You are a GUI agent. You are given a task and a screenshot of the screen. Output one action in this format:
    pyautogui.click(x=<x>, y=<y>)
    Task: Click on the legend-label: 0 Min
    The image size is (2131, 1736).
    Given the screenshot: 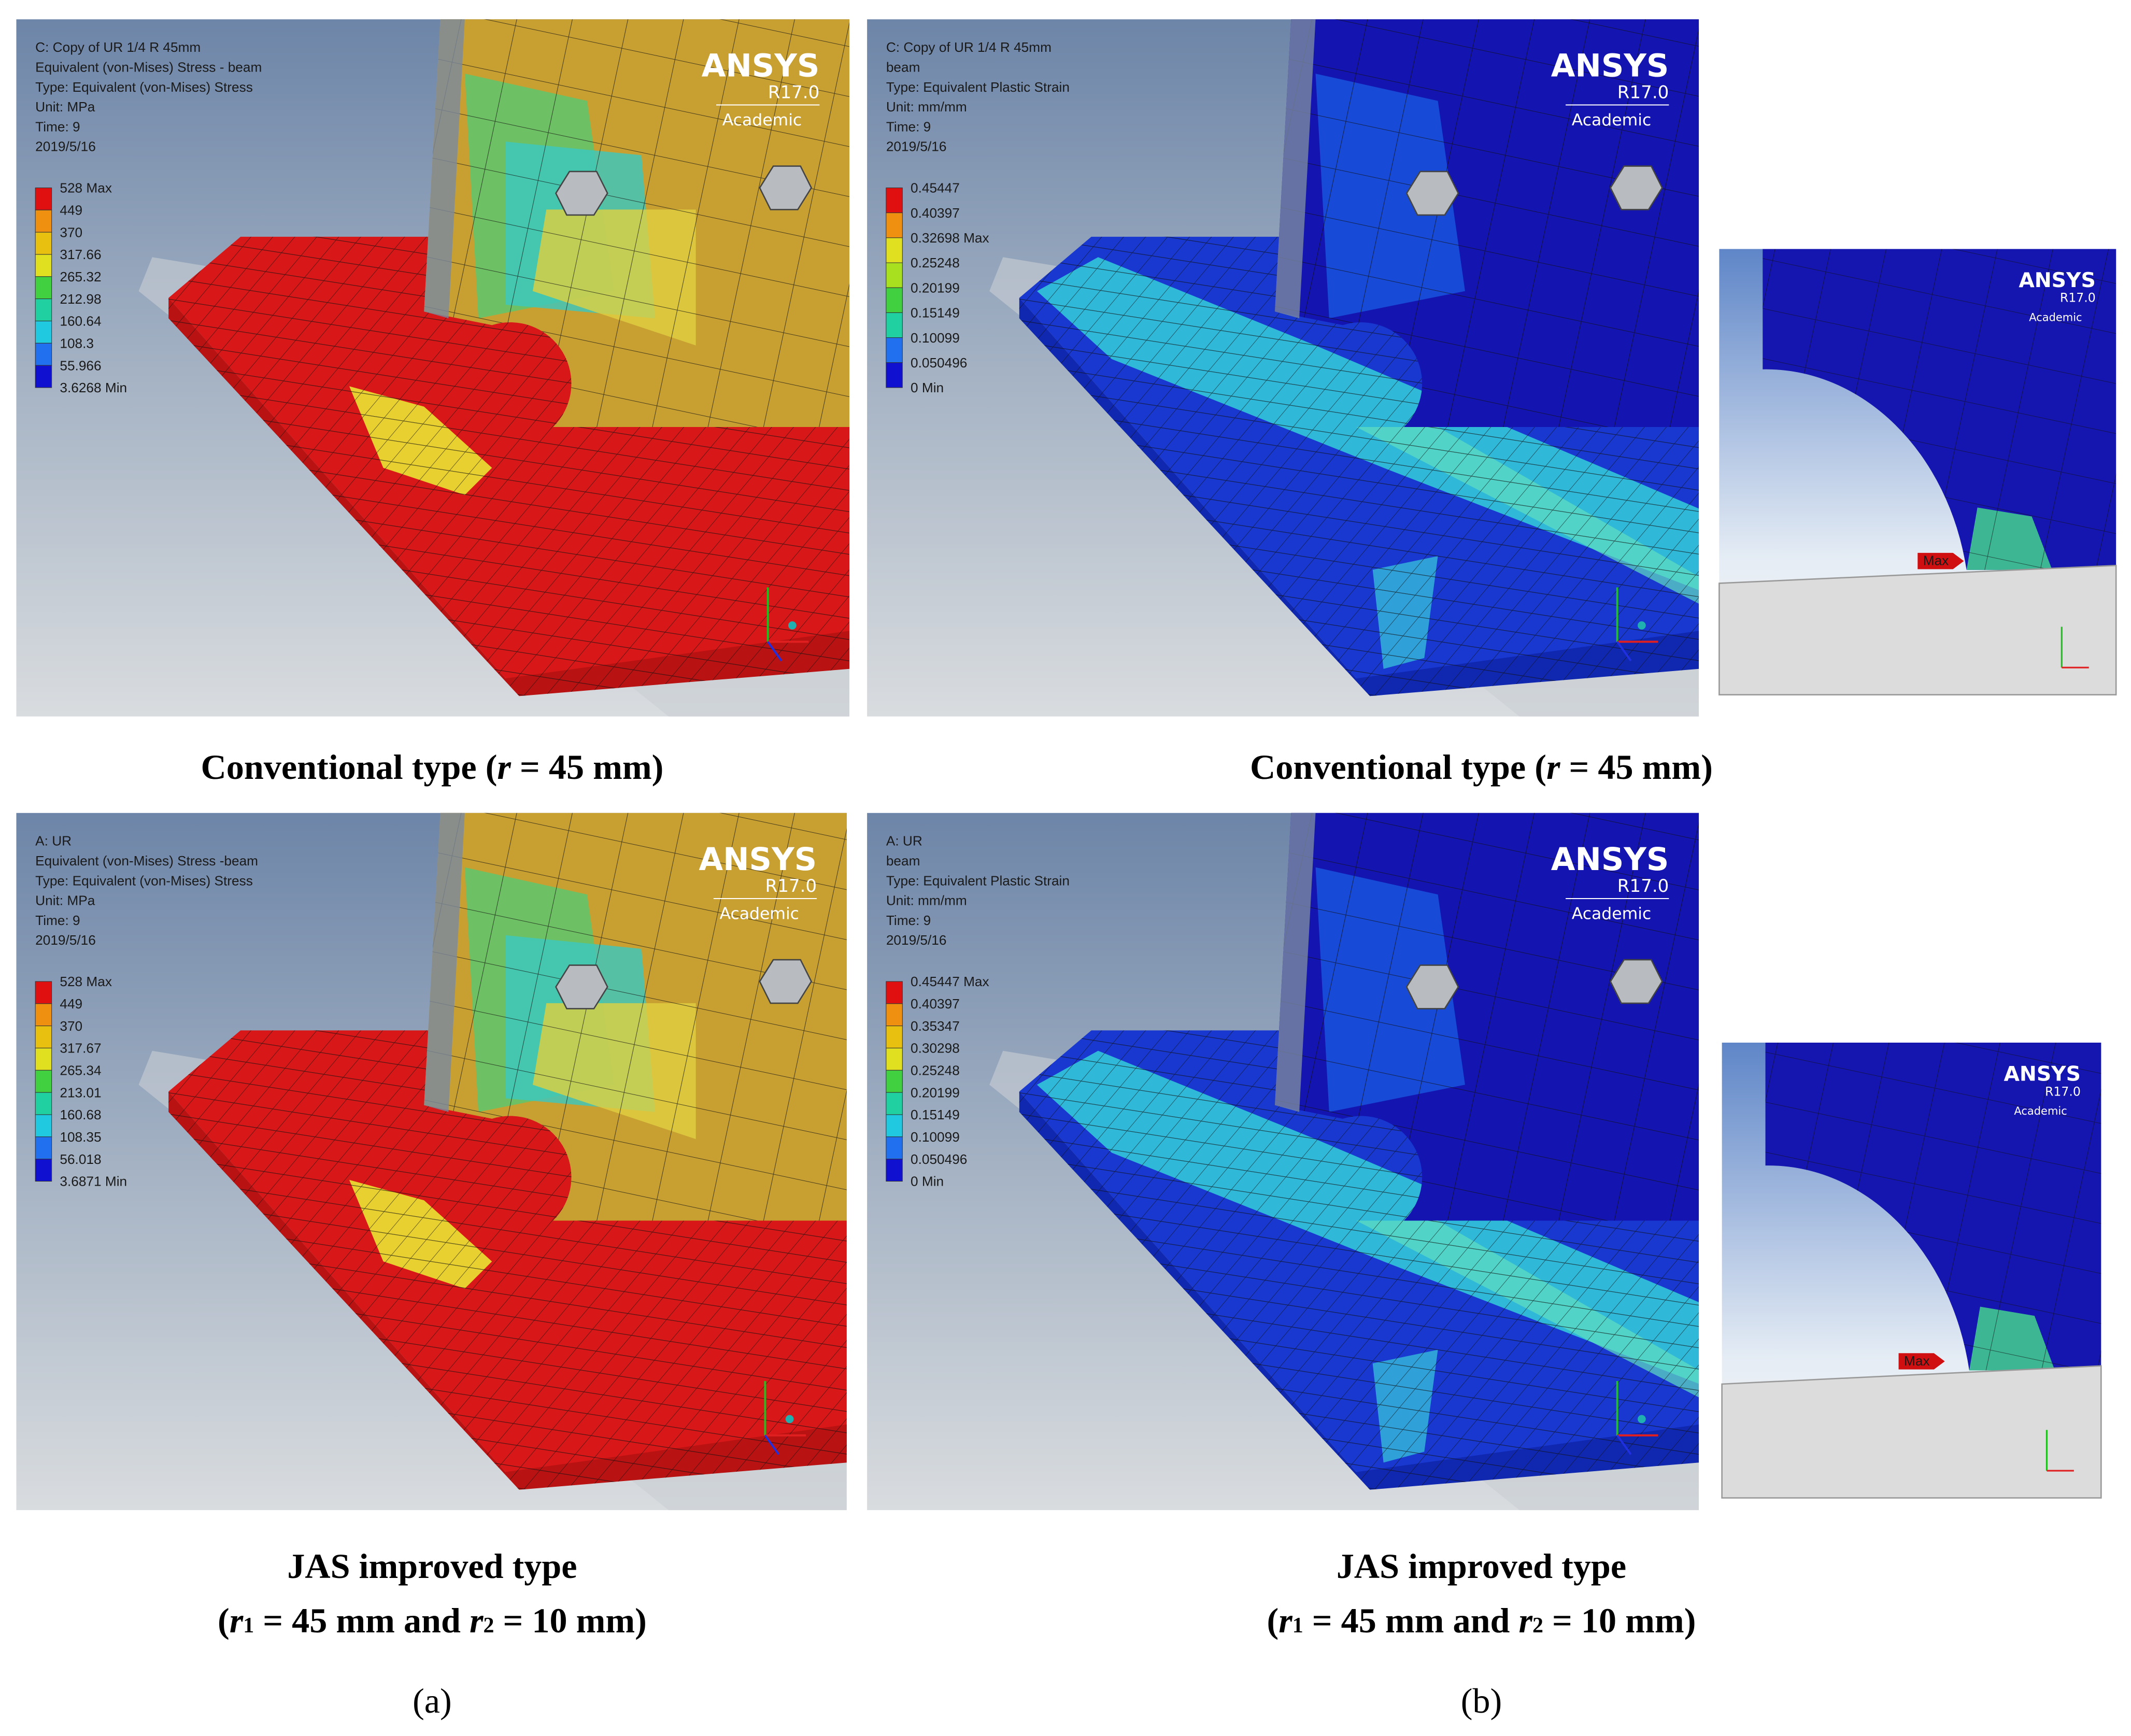 What is the action you would take?
    pyautogui.click(x=927, y=1181)
    